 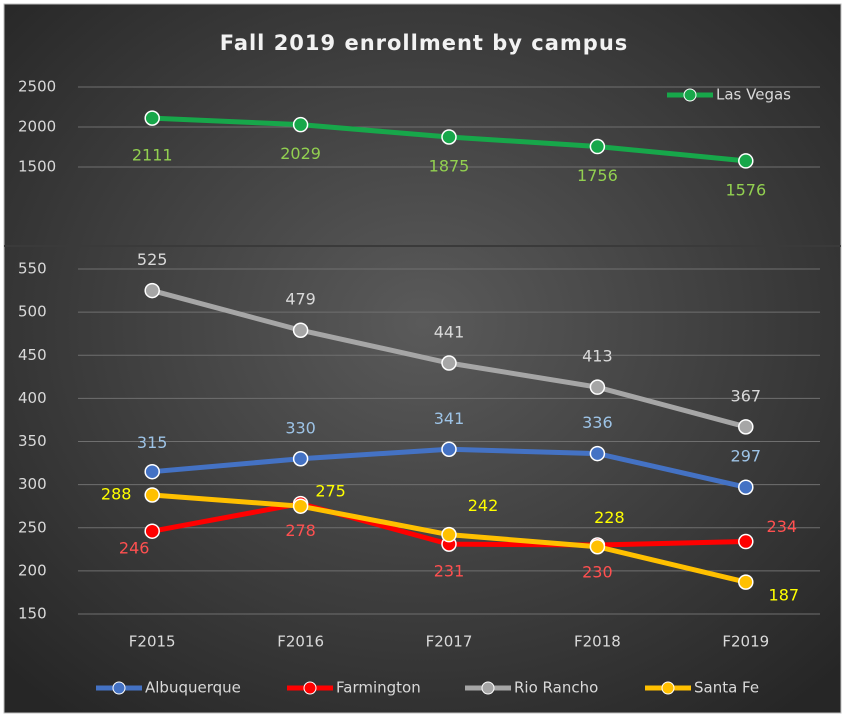 I want to click on data-label: 441, so click(x=449, y=332).